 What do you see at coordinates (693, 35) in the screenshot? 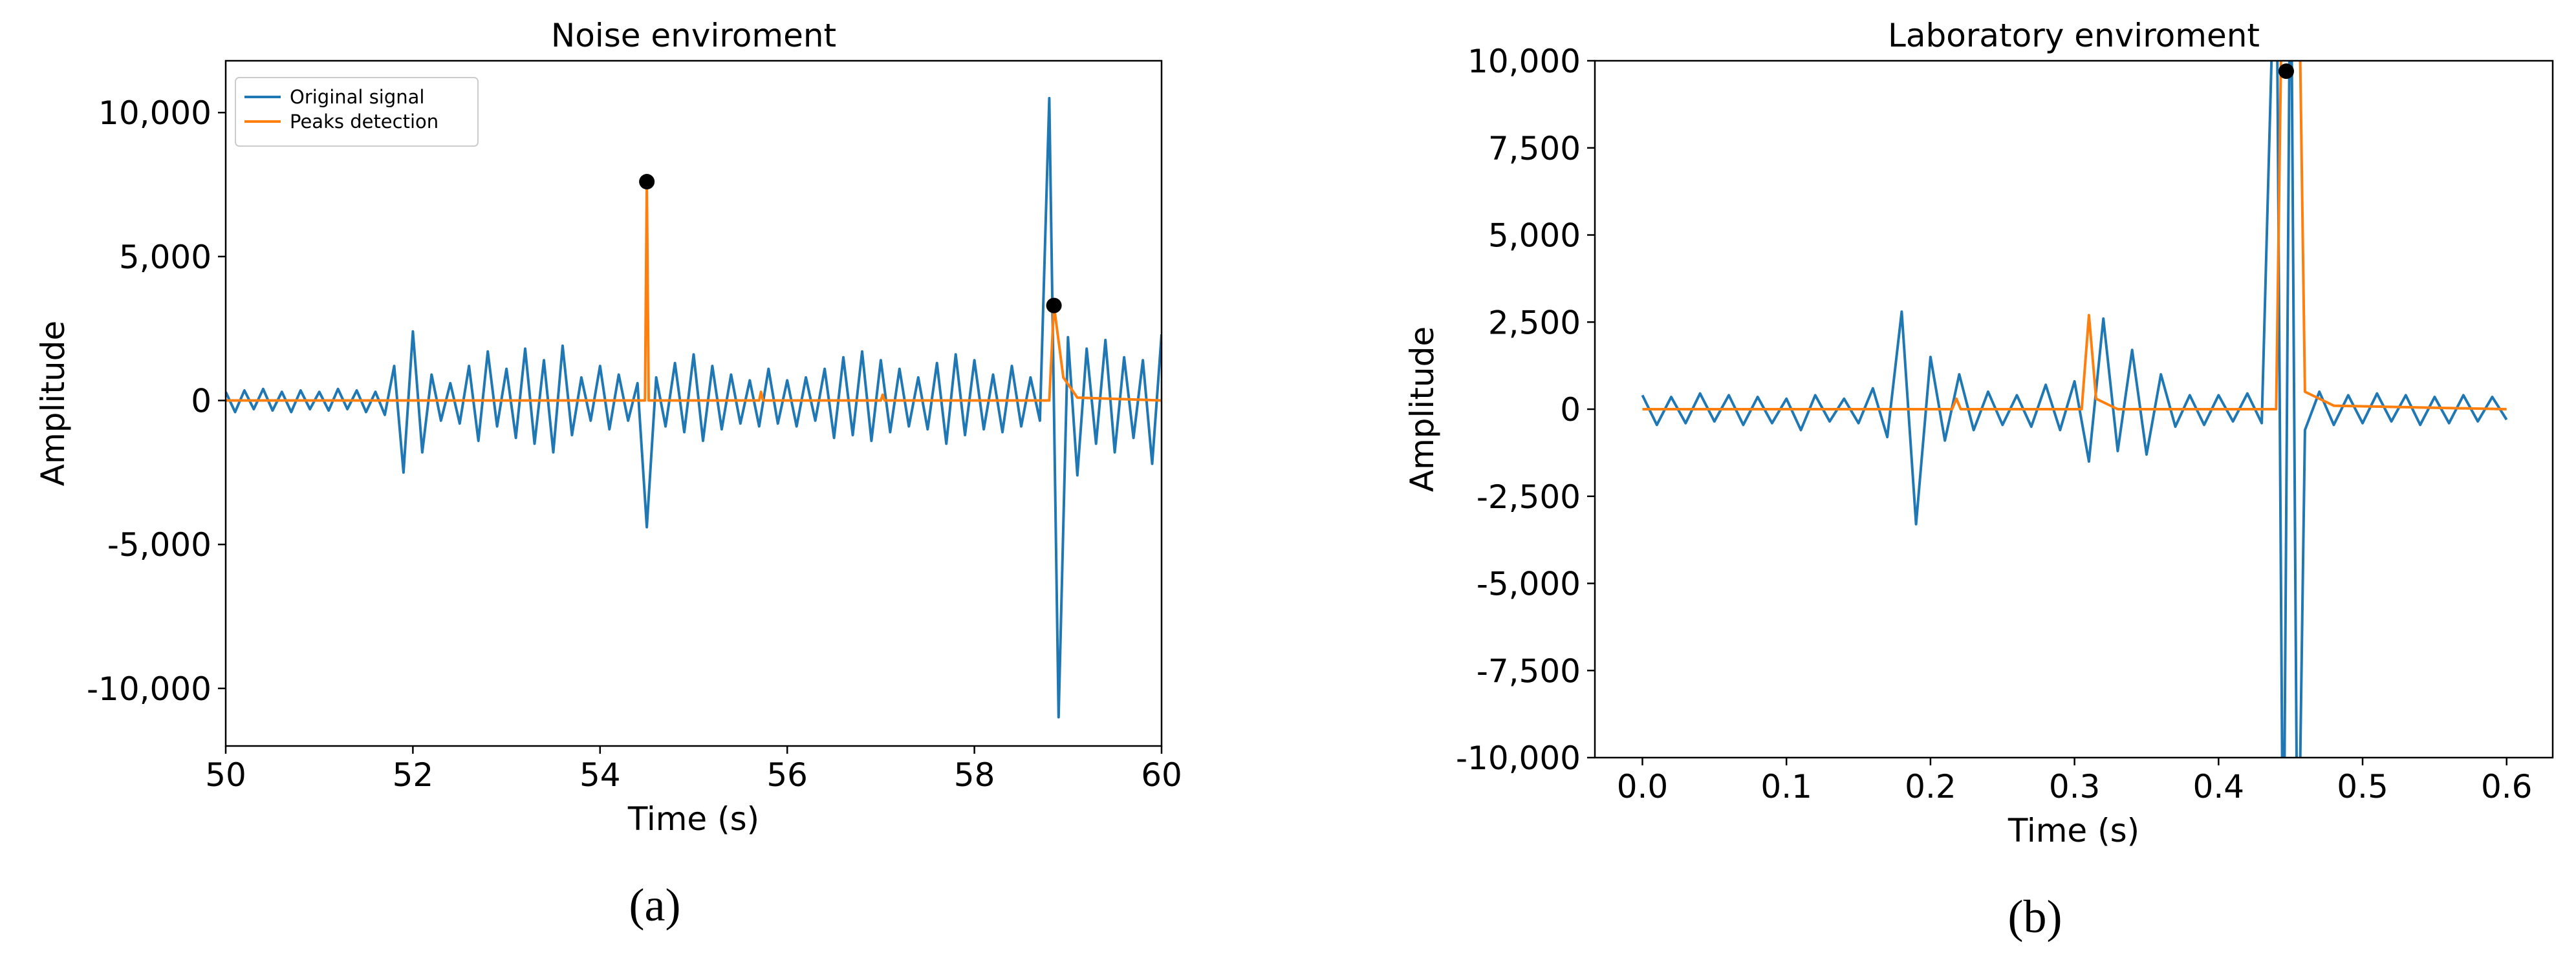
I see `chart-title: Noise enviroment` at bounding box center [693, 35].